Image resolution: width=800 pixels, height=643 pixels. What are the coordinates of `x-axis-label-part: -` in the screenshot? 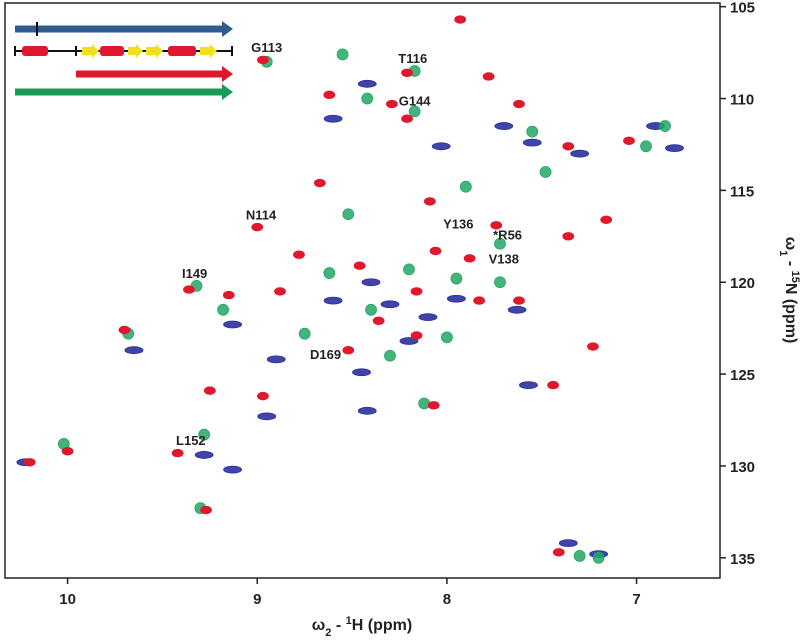 It's located at (338, 625).